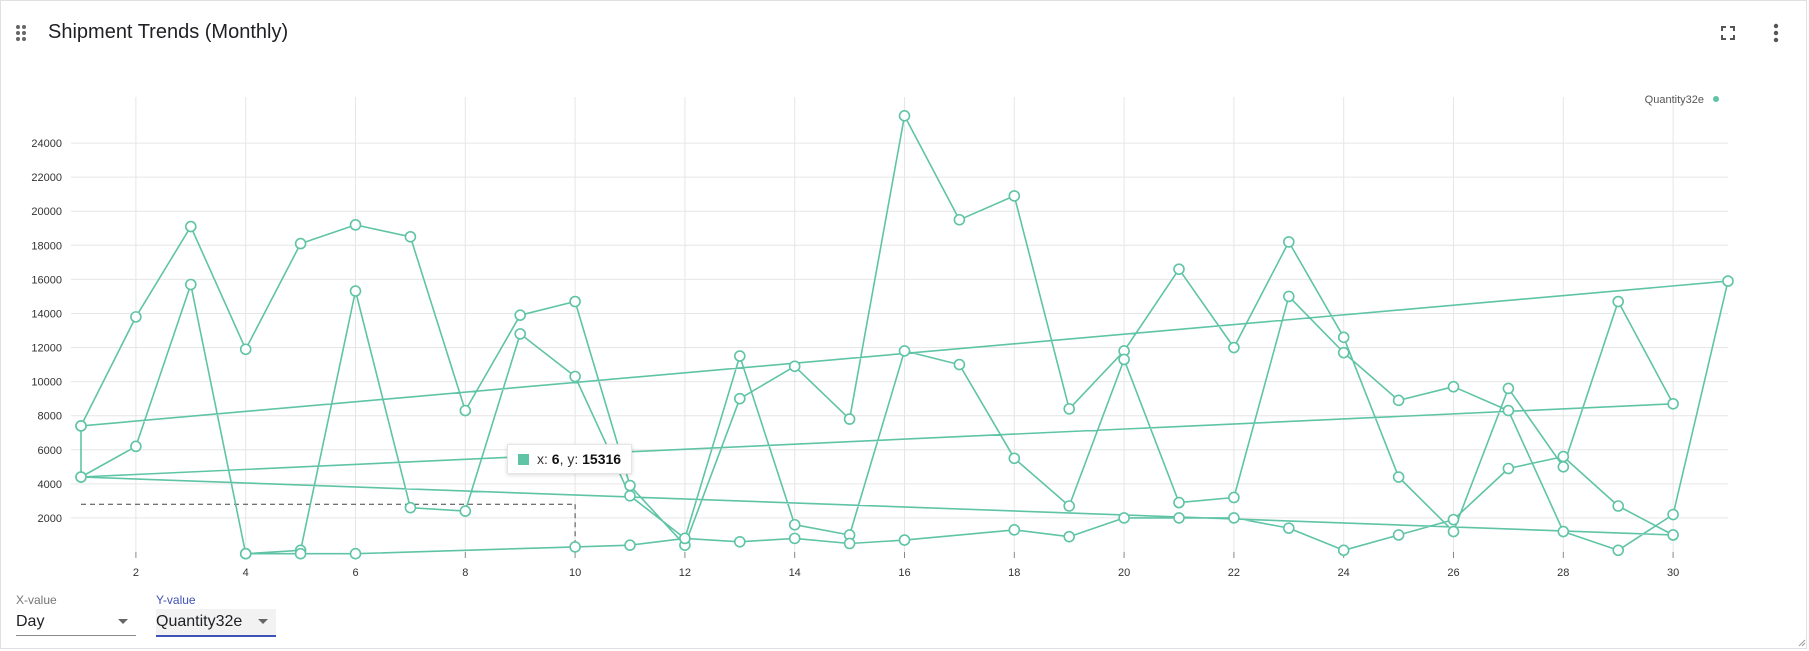 The image size is (1809, 651). Describe the element at coordinates (1801, 642) in the screenshot. I see `resize-handle-icon` at that location.